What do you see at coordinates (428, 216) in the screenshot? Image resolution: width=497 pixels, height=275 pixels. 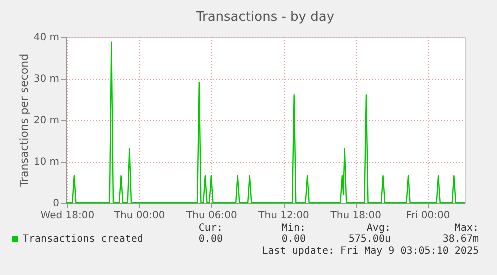 I see `x-tick-label: Fri 00:00` at bounding box center [428, 216].